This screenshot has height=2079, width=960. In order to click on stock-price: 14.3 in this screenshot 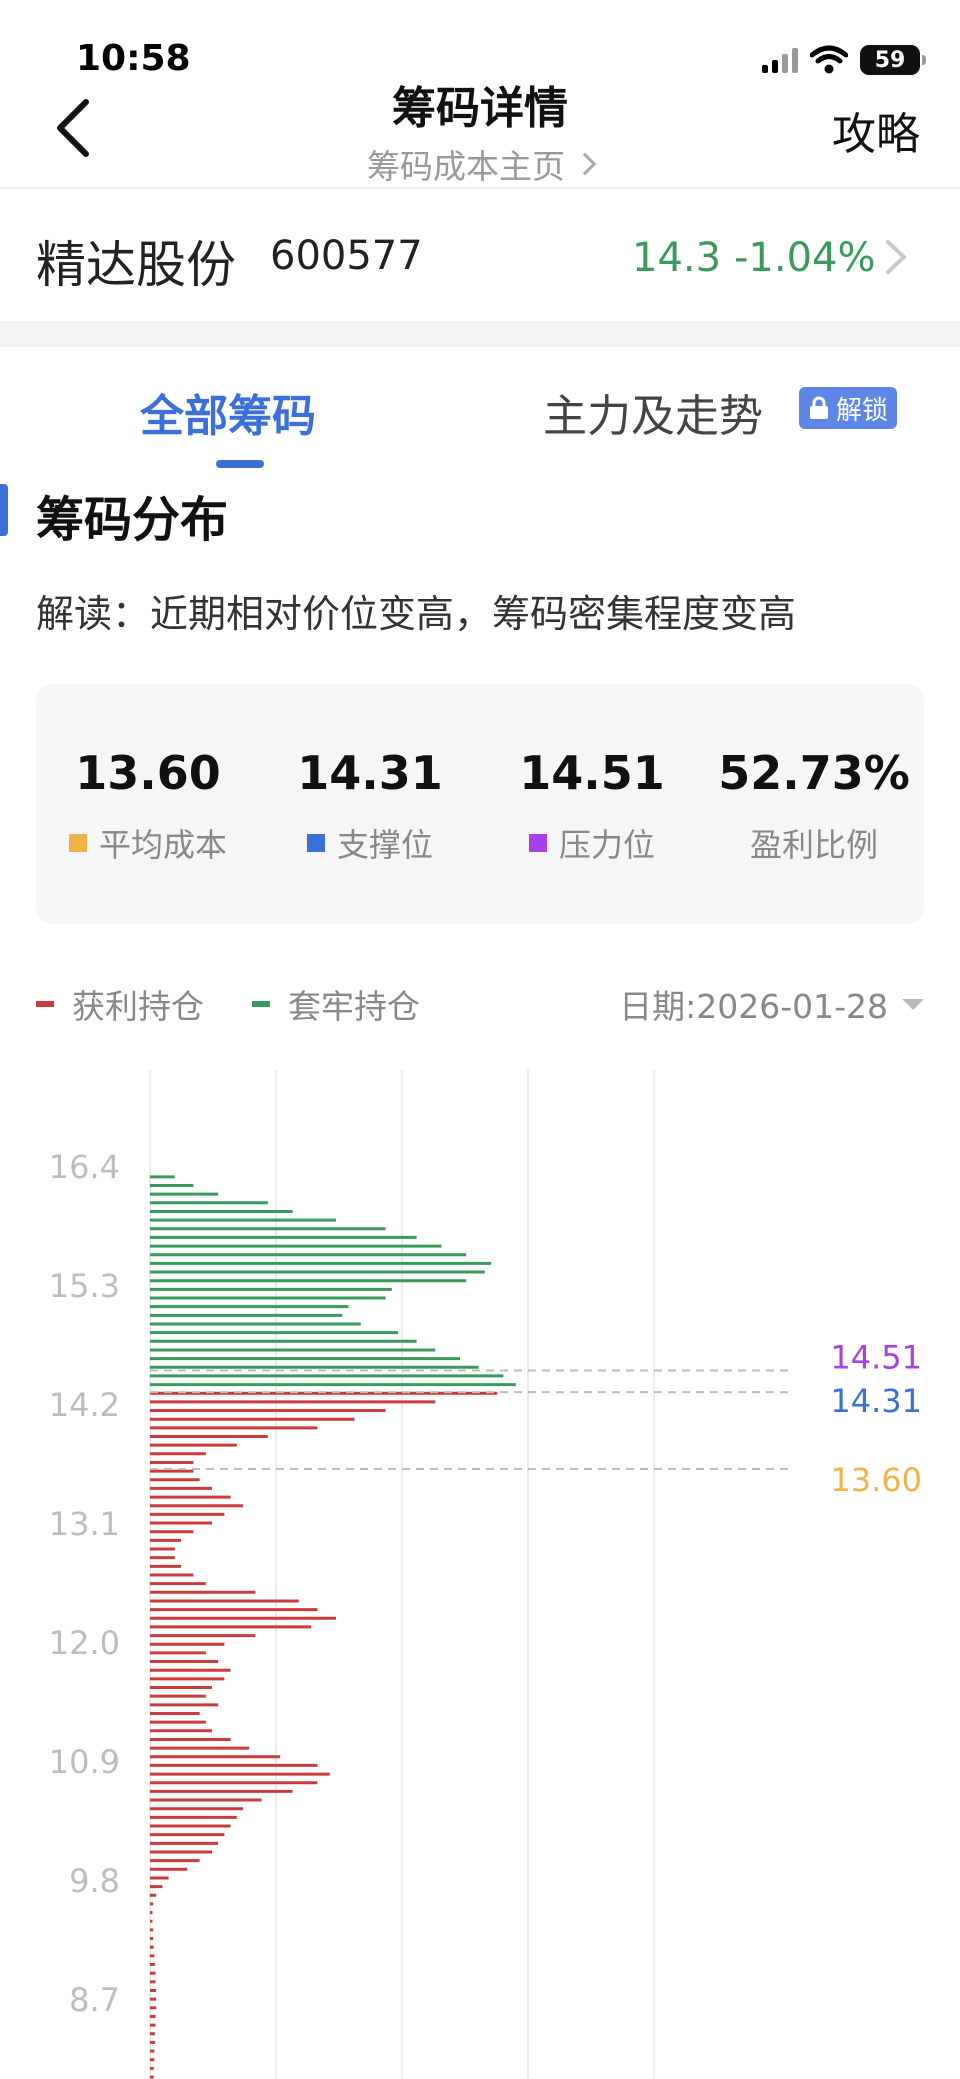, I will do `click(677, 258)`.